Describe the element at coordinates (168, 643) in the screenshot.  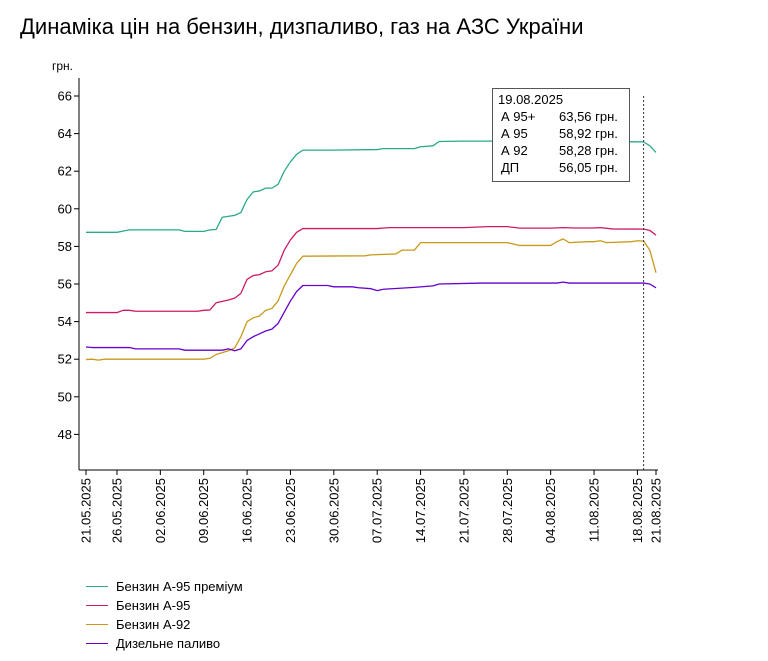
I see `legend-label: Дизельне паливо` at that location.